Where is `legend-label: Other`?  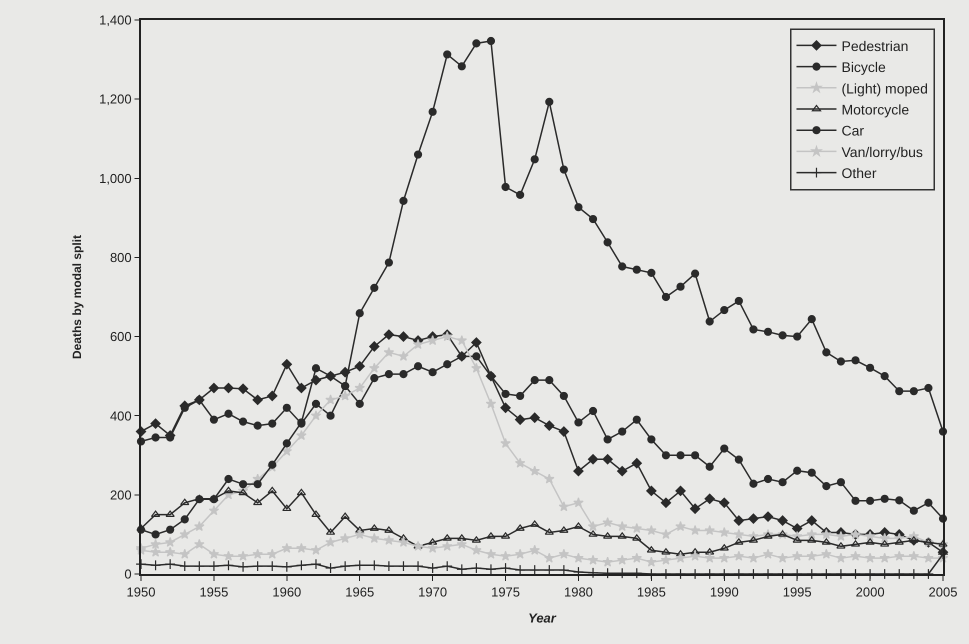 legend-label: Other is located at coordinates (859, 173).